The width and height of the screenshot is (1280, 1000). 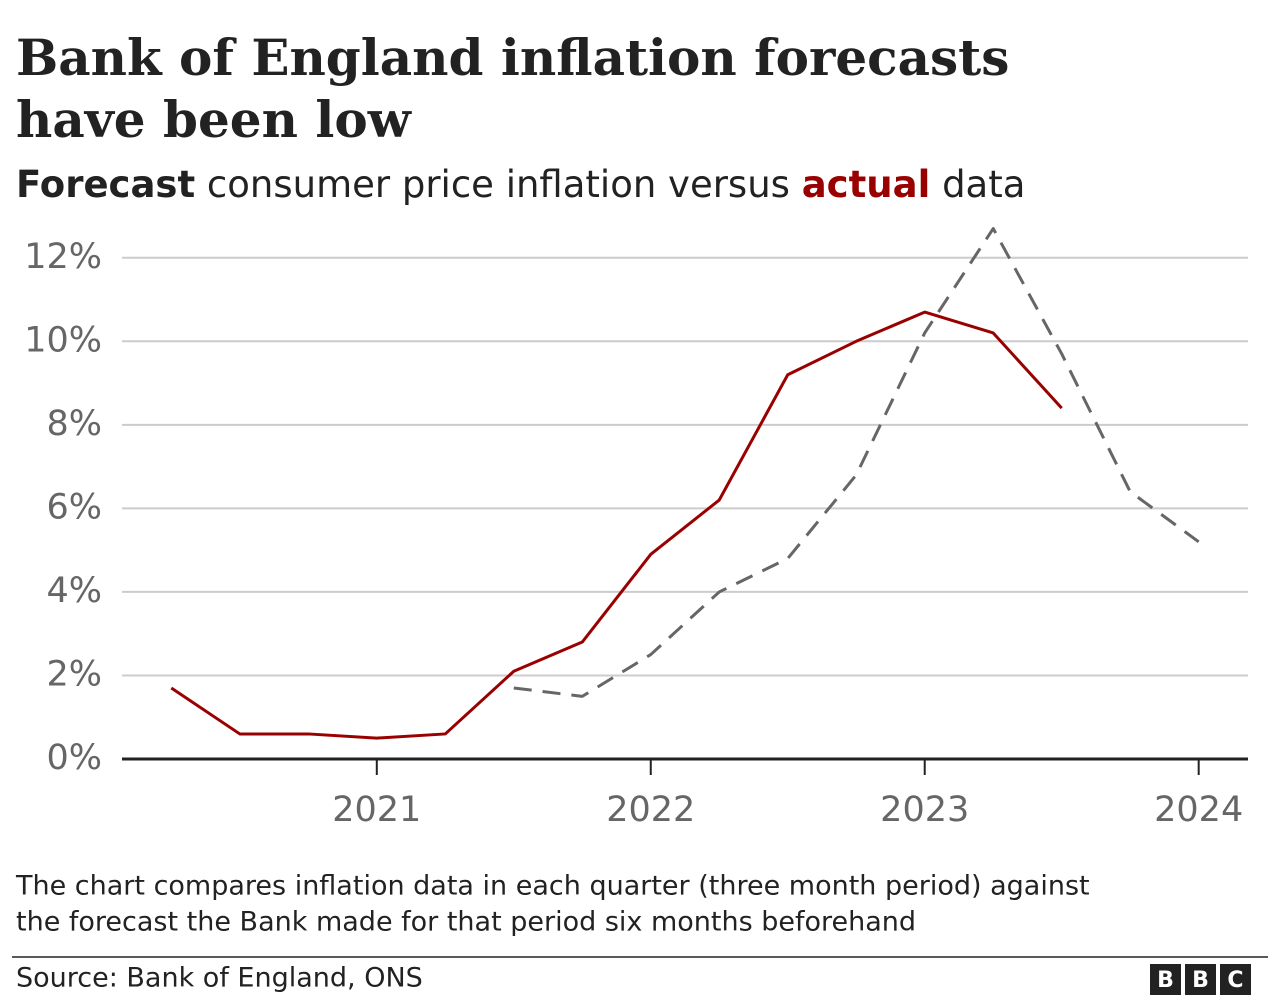 What do you see at coordinates (219, 978) in the screenshot?
I see `source: Source: Bank of England, ONS` at bounding box center [219, 978].